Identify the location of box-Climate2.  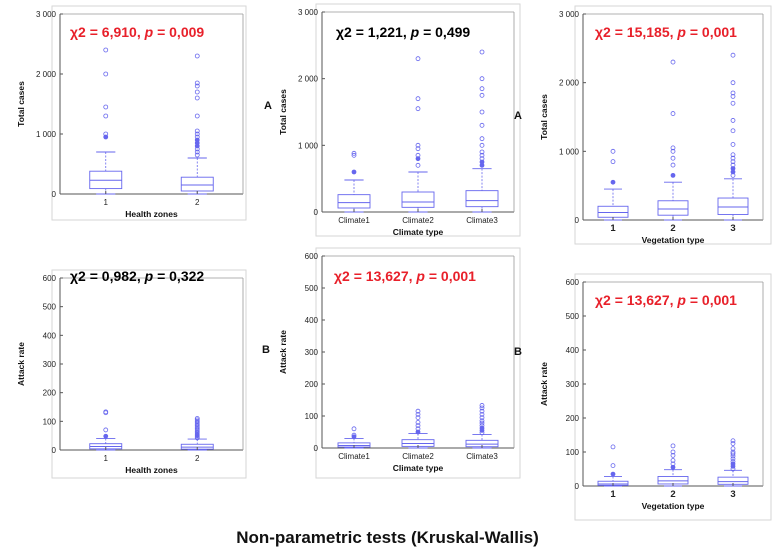
(418, 428).